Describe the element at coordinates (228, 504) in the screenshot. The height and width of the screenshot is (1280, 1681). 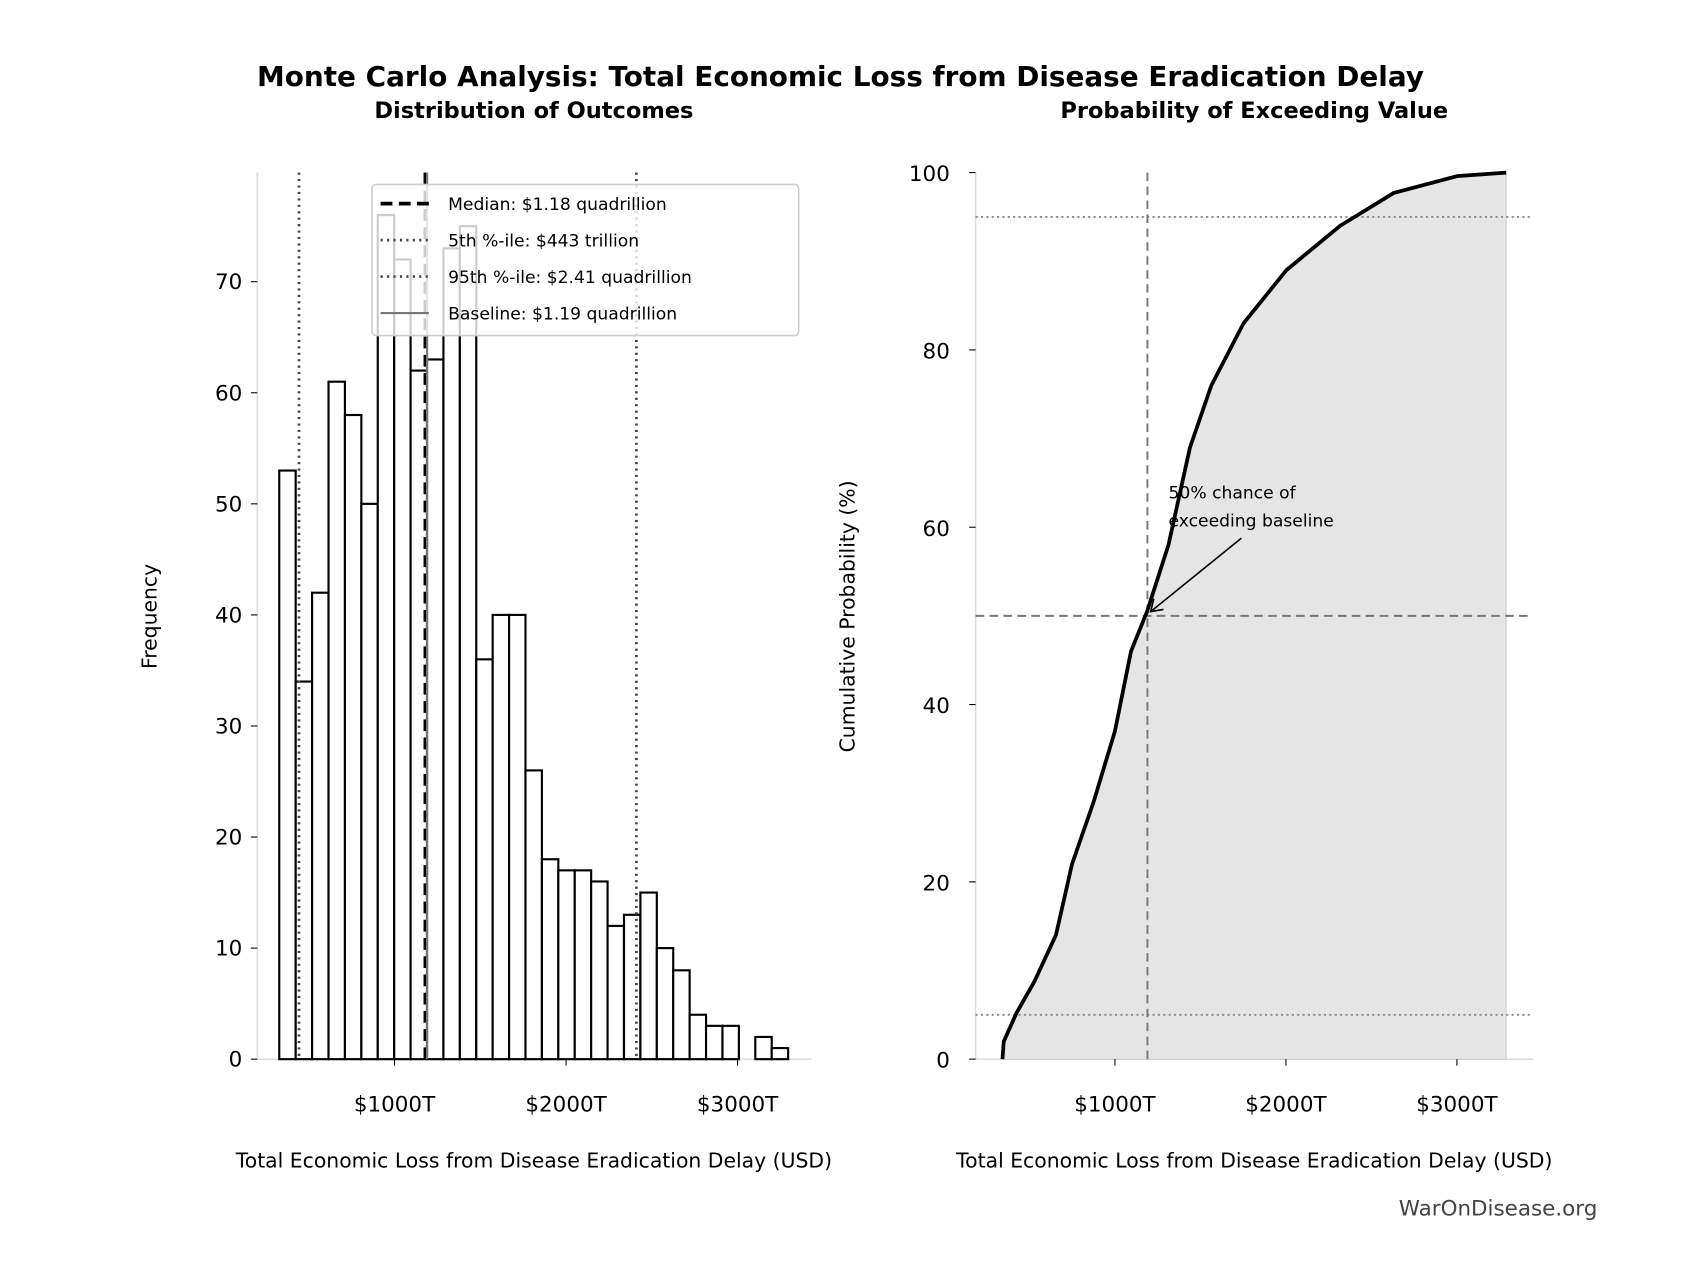
I see `y-tick-label: 50` at that location.